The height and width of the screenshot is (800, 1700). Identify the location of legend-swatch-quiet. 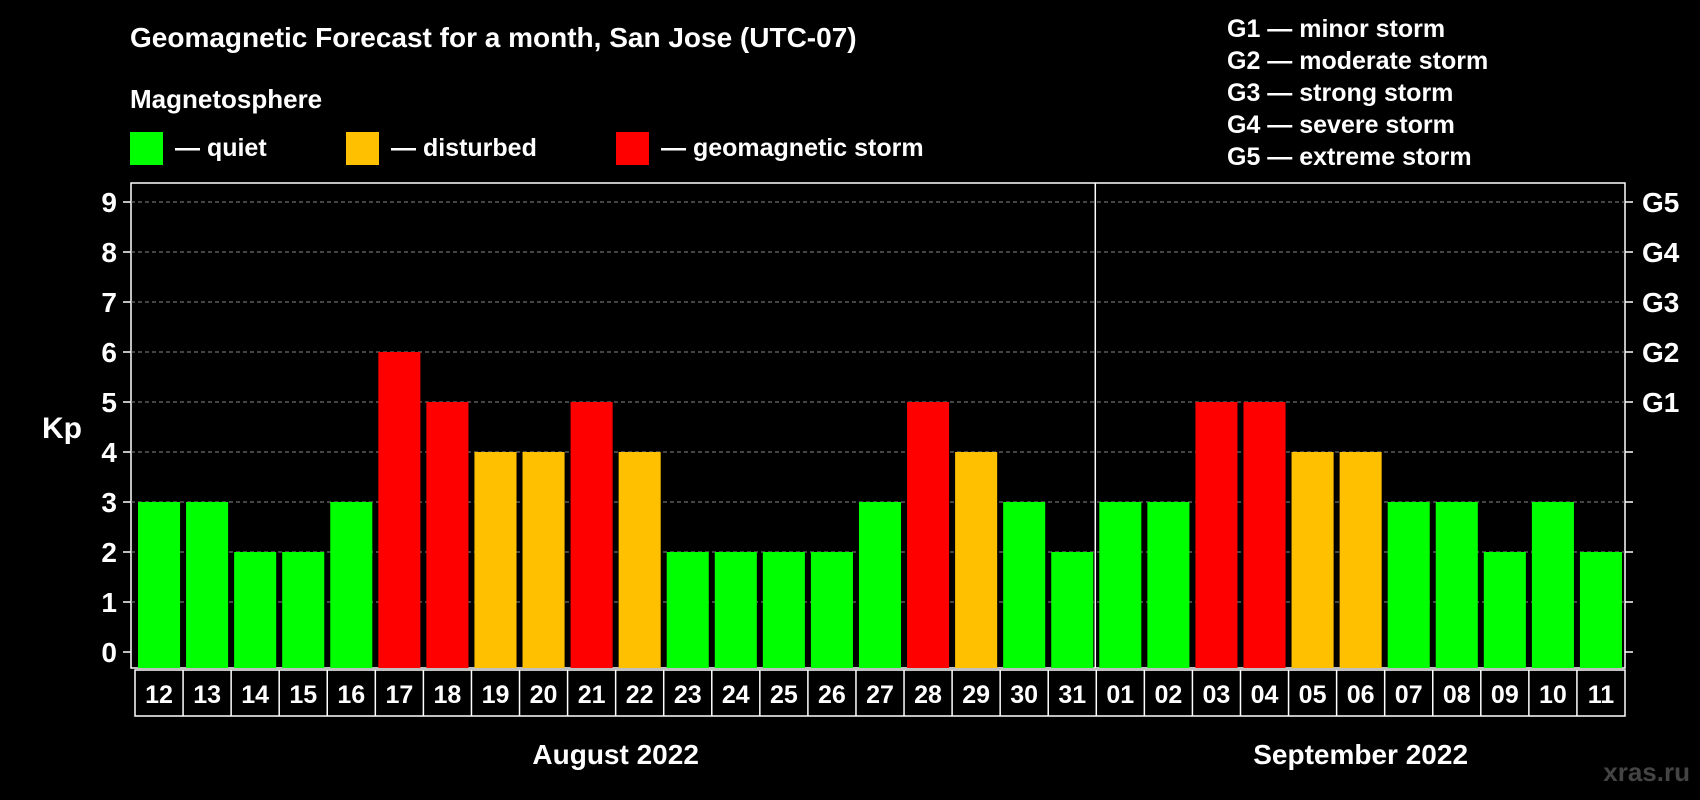
(146, 148).